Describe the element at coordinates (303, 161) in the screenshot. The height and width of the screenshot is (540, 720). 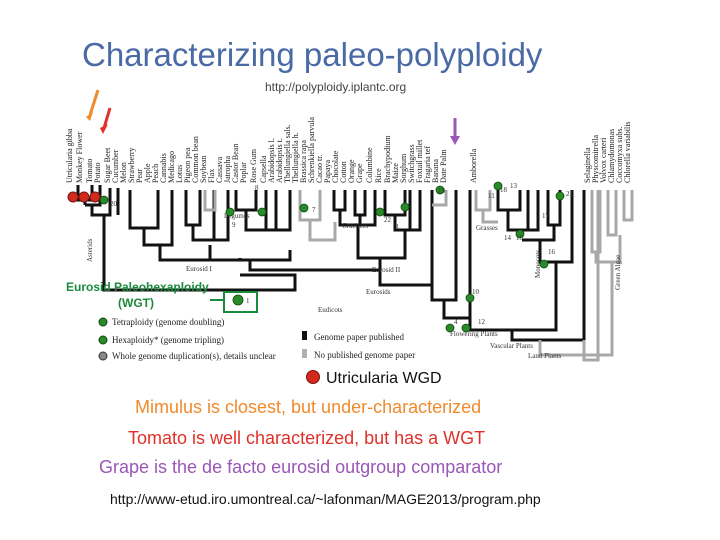
I see `taxon-label: Brassica rapa` at that location.